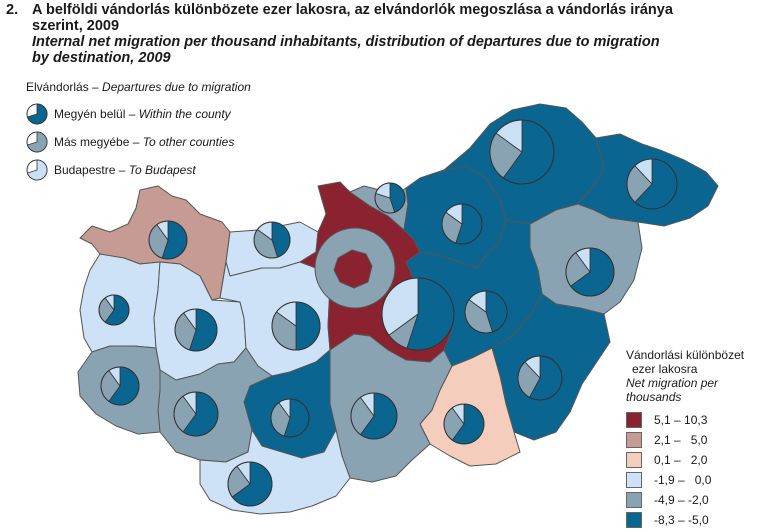  I want to click on class-label: 0,1 – 2,0, so click(681, 460).